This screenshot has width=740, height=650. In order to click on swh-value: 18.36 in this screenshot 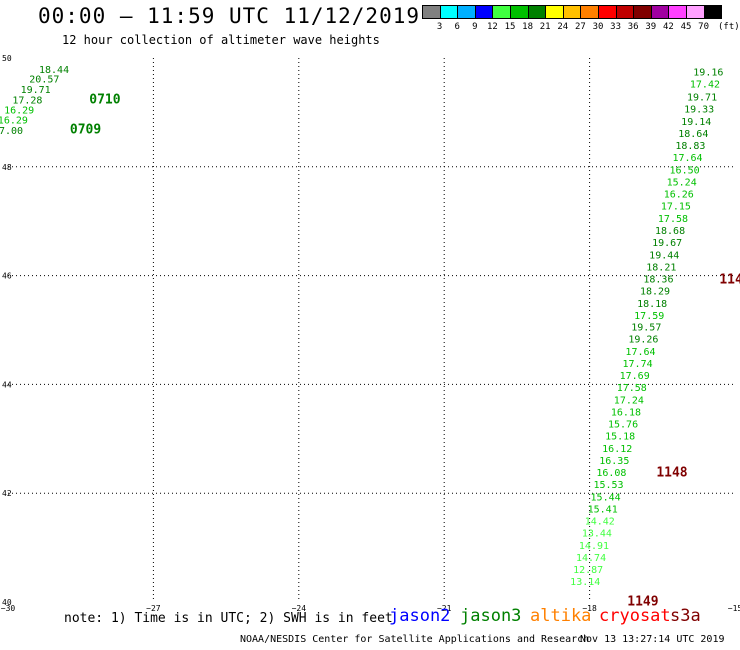, I will do `click(658, 279)`.